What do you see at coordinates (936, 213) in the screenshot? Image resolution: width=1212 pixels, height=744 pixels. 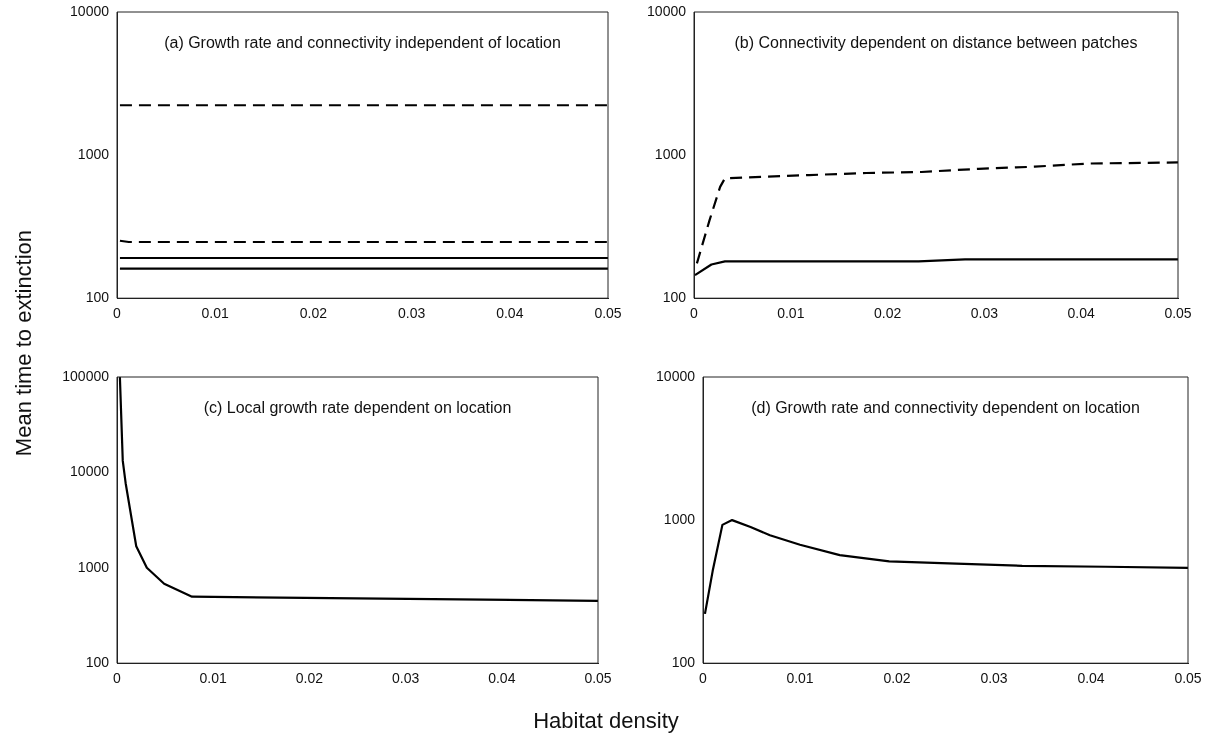 I see `line-series` at bounding box center [936, 213].